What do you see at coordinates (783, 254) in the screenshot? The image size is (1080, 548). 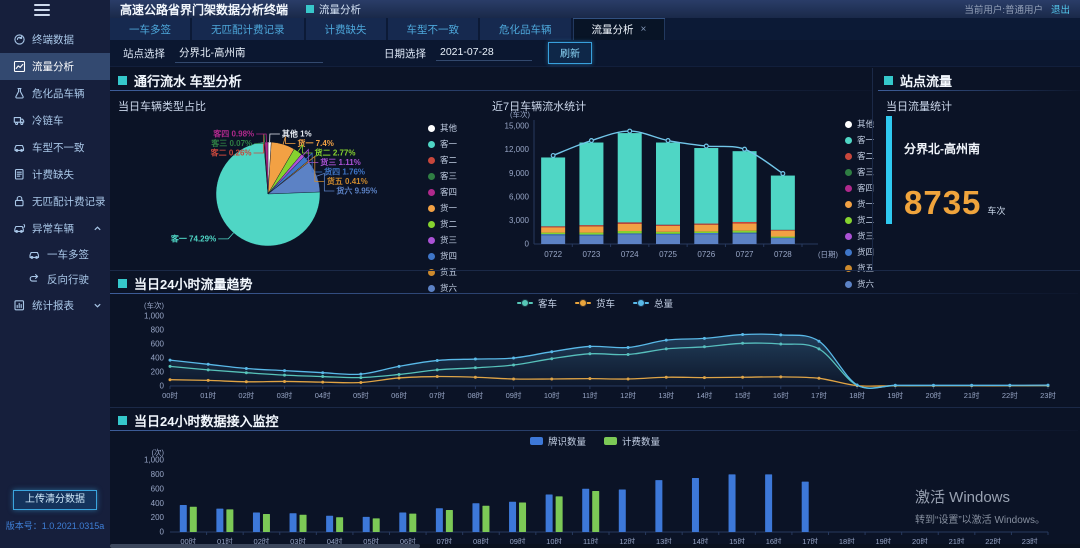 I see `svg-text: 0728` at bounding box center [783, 254].